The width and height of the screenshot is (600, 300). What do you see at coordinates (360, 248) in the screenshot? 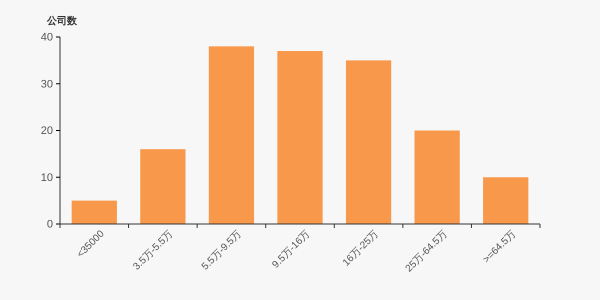
I see `x-tick-label: 16万-25万` at bounding box center [360, 248].